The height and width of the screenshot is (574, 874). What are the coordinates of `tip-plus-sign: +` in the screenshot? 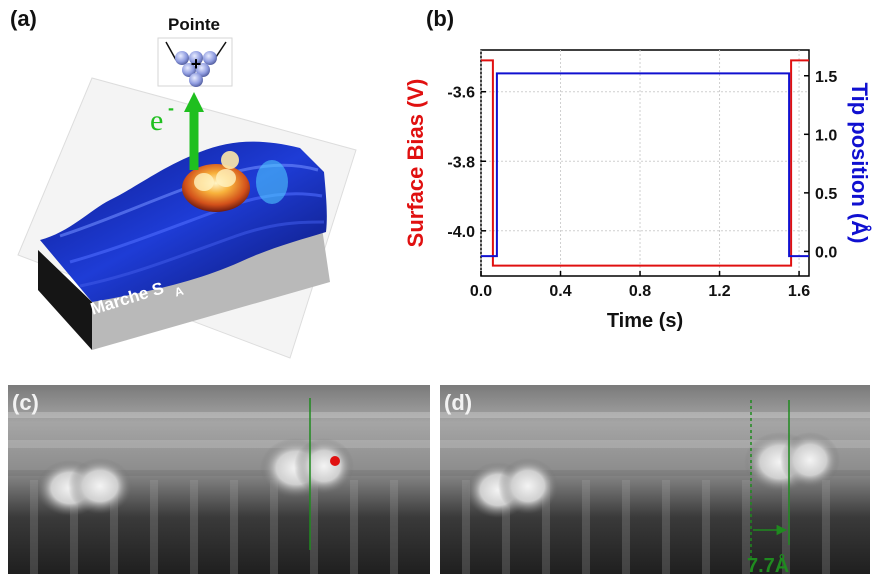 It's located at (196, 64).